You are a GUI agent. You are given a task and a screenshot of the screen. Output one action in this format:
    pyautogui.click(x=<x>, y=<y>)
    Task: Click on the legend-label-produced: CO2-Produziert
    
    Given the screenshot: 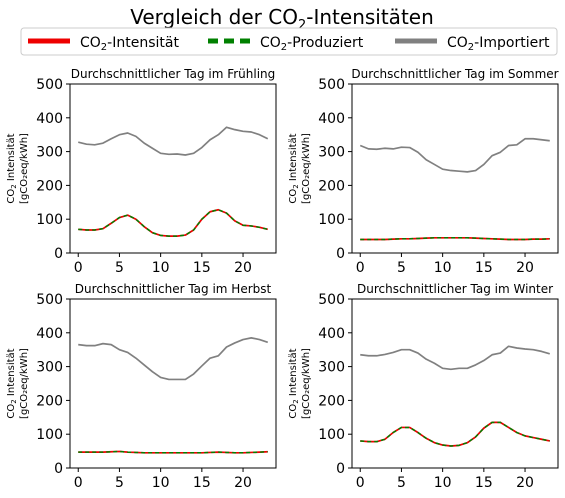 What is the action you would take?
    pyautogui.click(x=312, y=44)
    